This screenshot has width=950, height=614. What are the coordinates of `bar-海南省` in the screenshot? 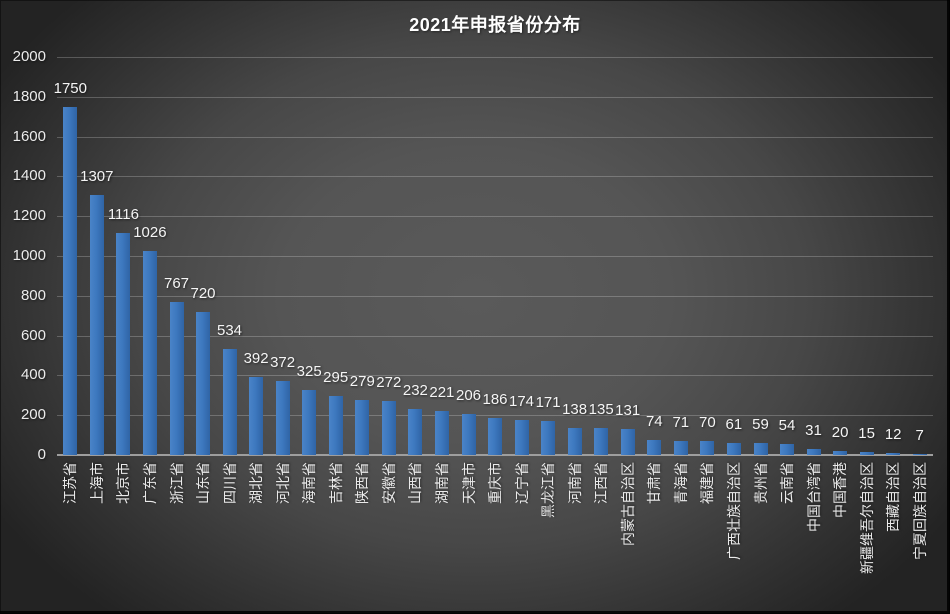 It's located at (309, 422).